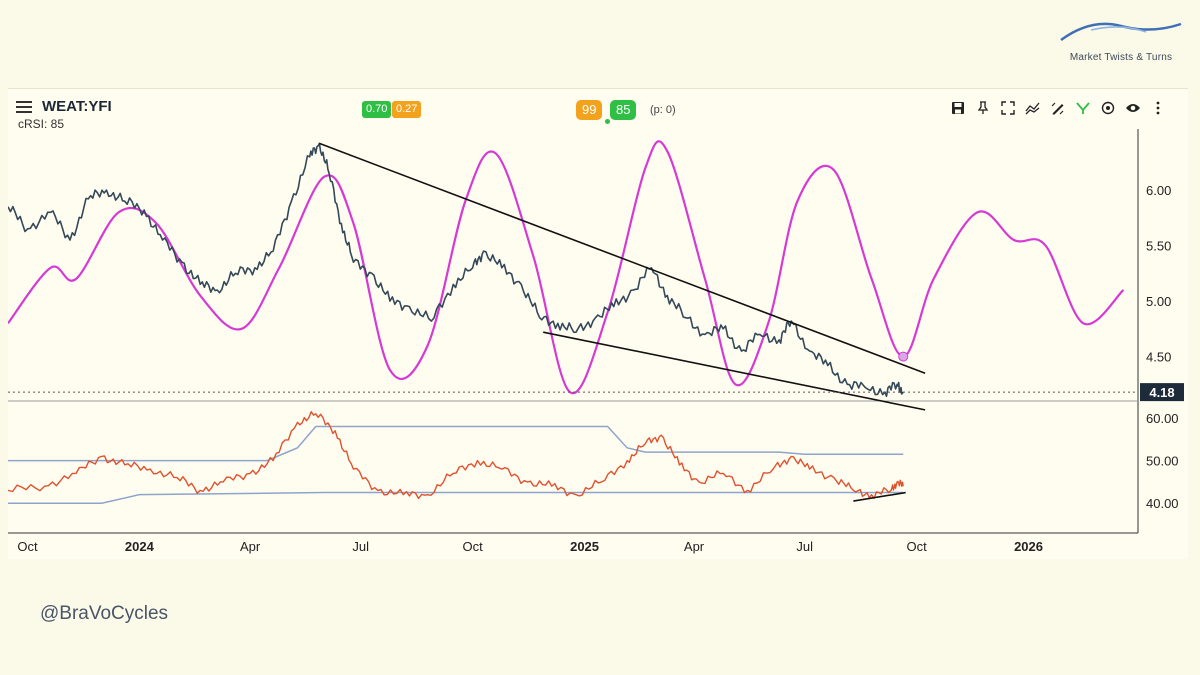 The image size is (1200, 675). I want to click on draw-icon, so click(1058, 108).